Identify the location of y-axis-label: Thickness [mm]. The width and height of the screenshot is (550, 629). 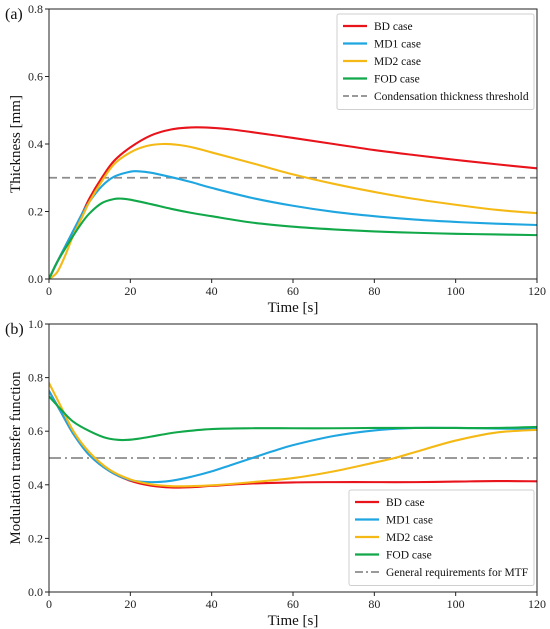
(16, 144).